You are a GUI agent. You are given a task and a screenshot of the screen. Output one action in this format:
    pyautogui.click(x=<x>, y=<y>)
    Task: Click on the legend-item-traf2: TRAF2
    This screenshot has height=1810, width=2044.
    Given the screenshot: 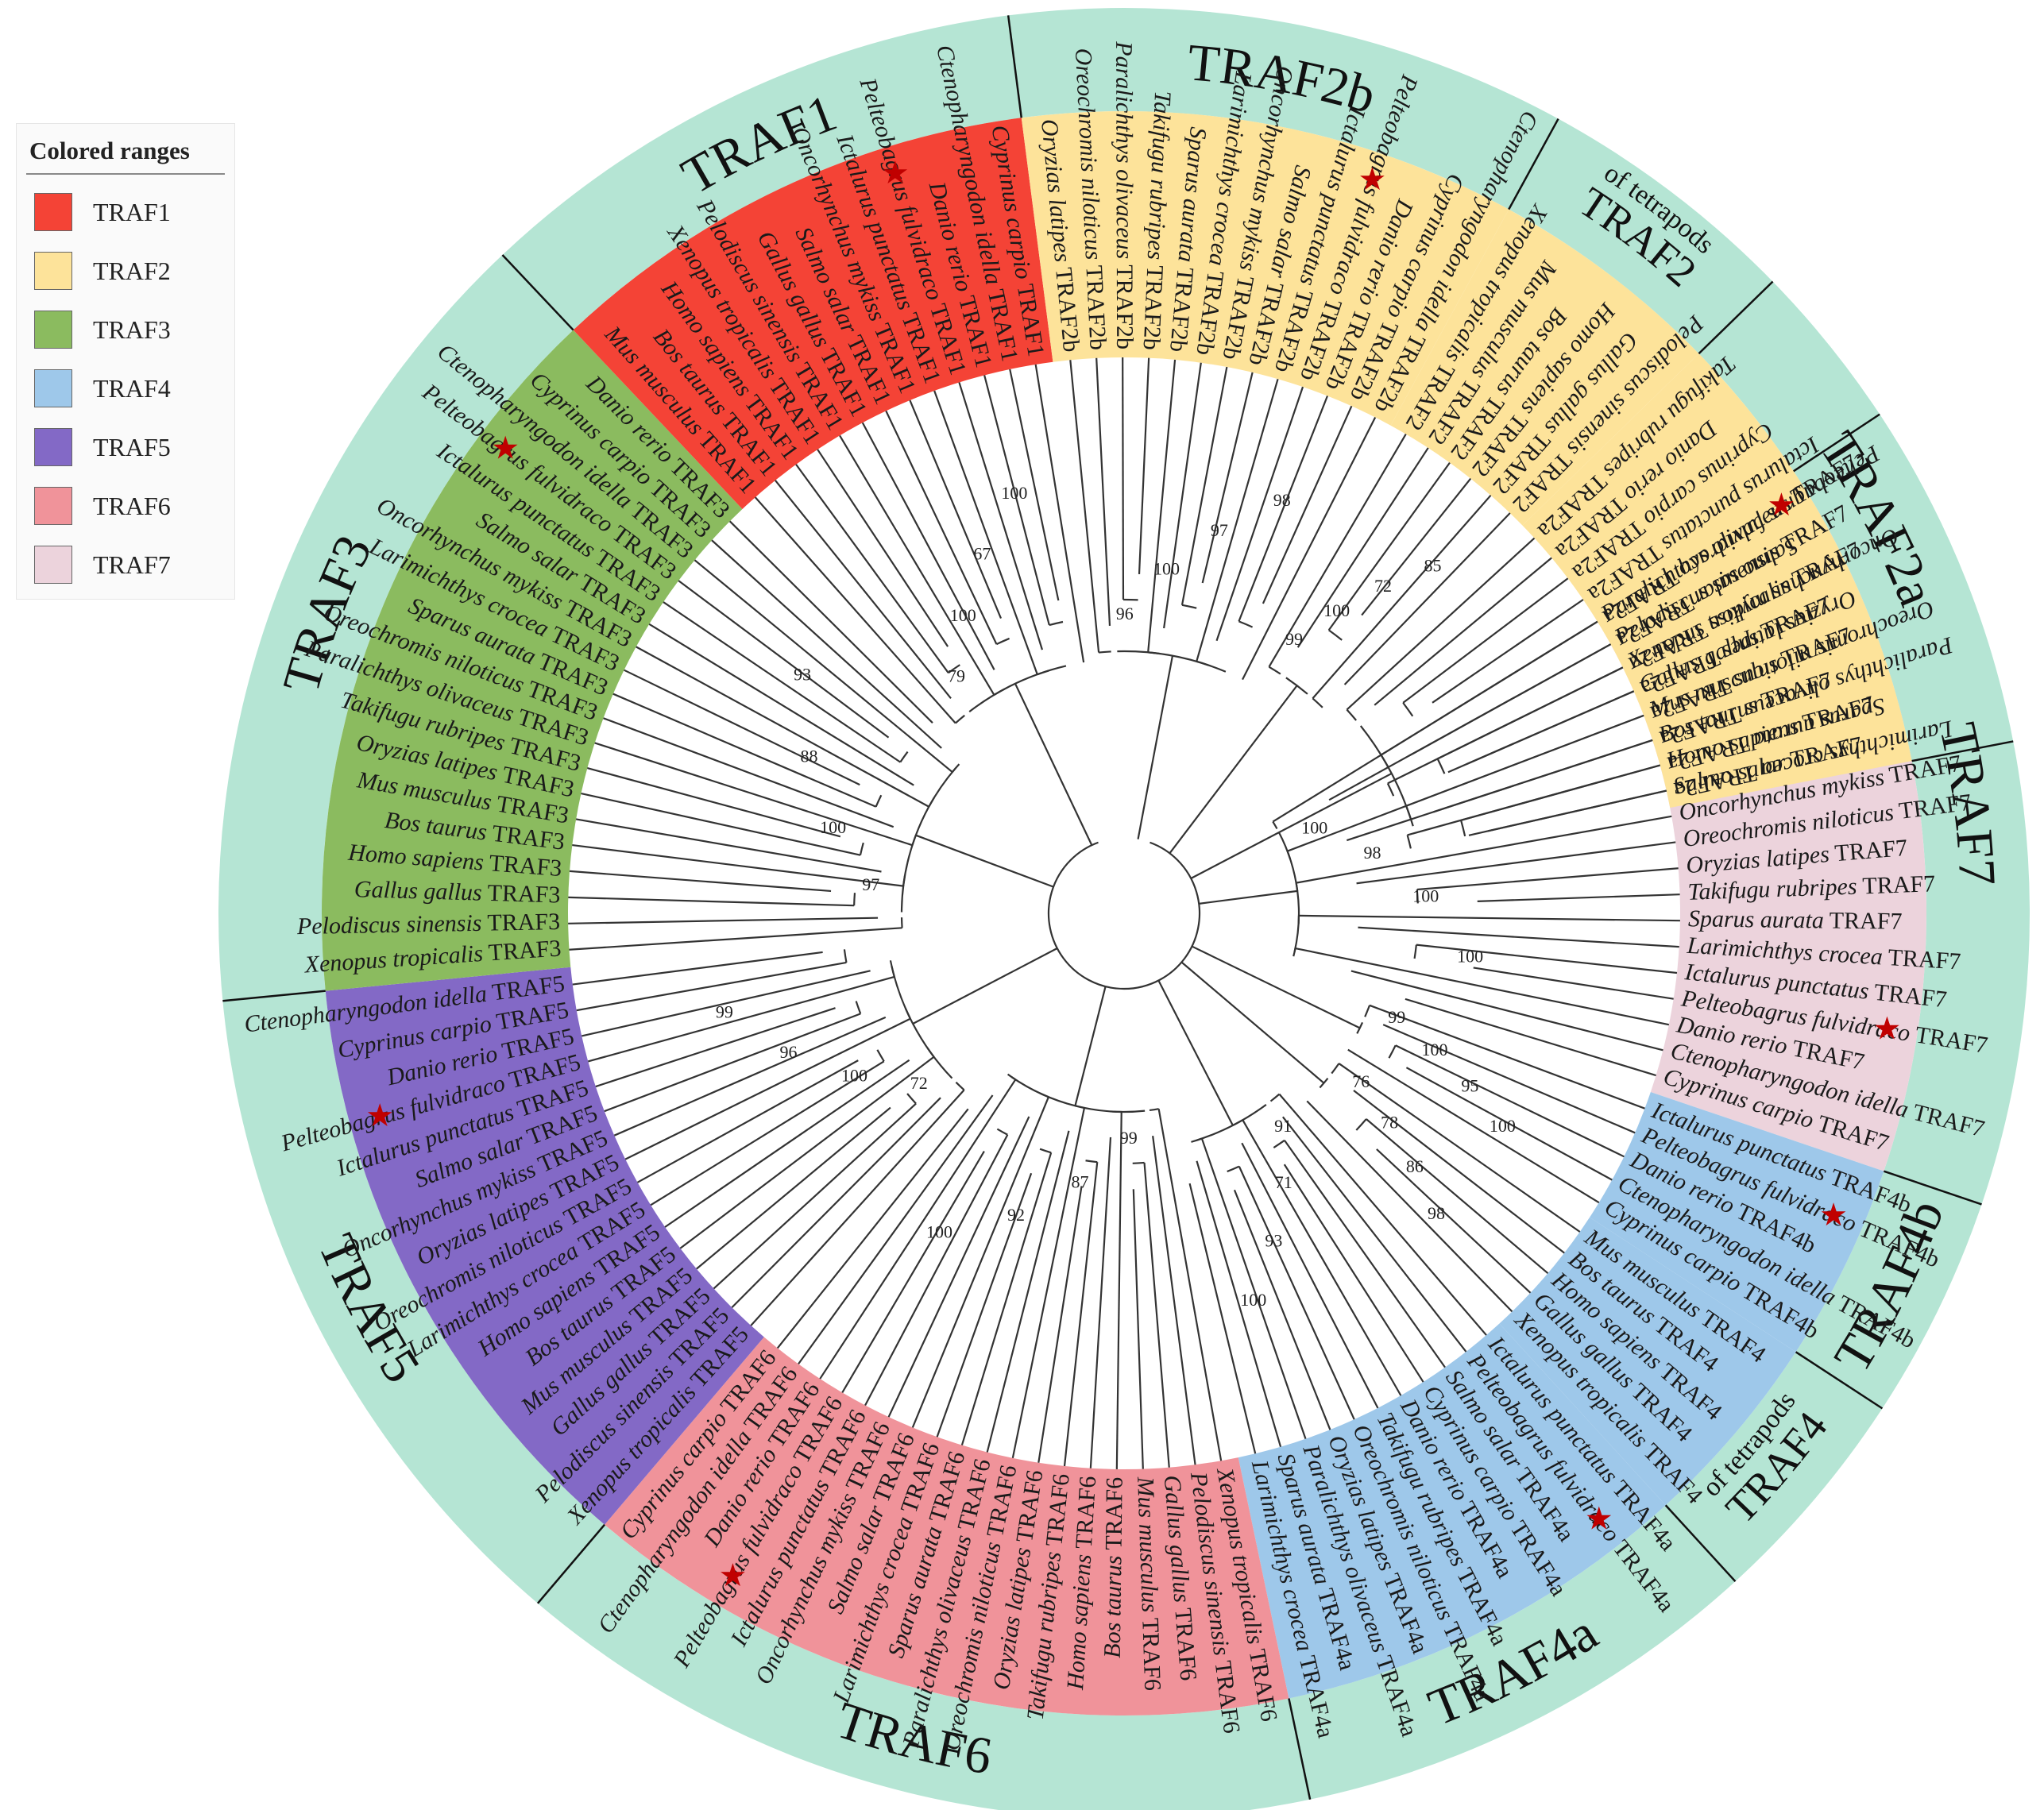 What is the action you would take?
    pyautogui.click(x=125, y=270)
    